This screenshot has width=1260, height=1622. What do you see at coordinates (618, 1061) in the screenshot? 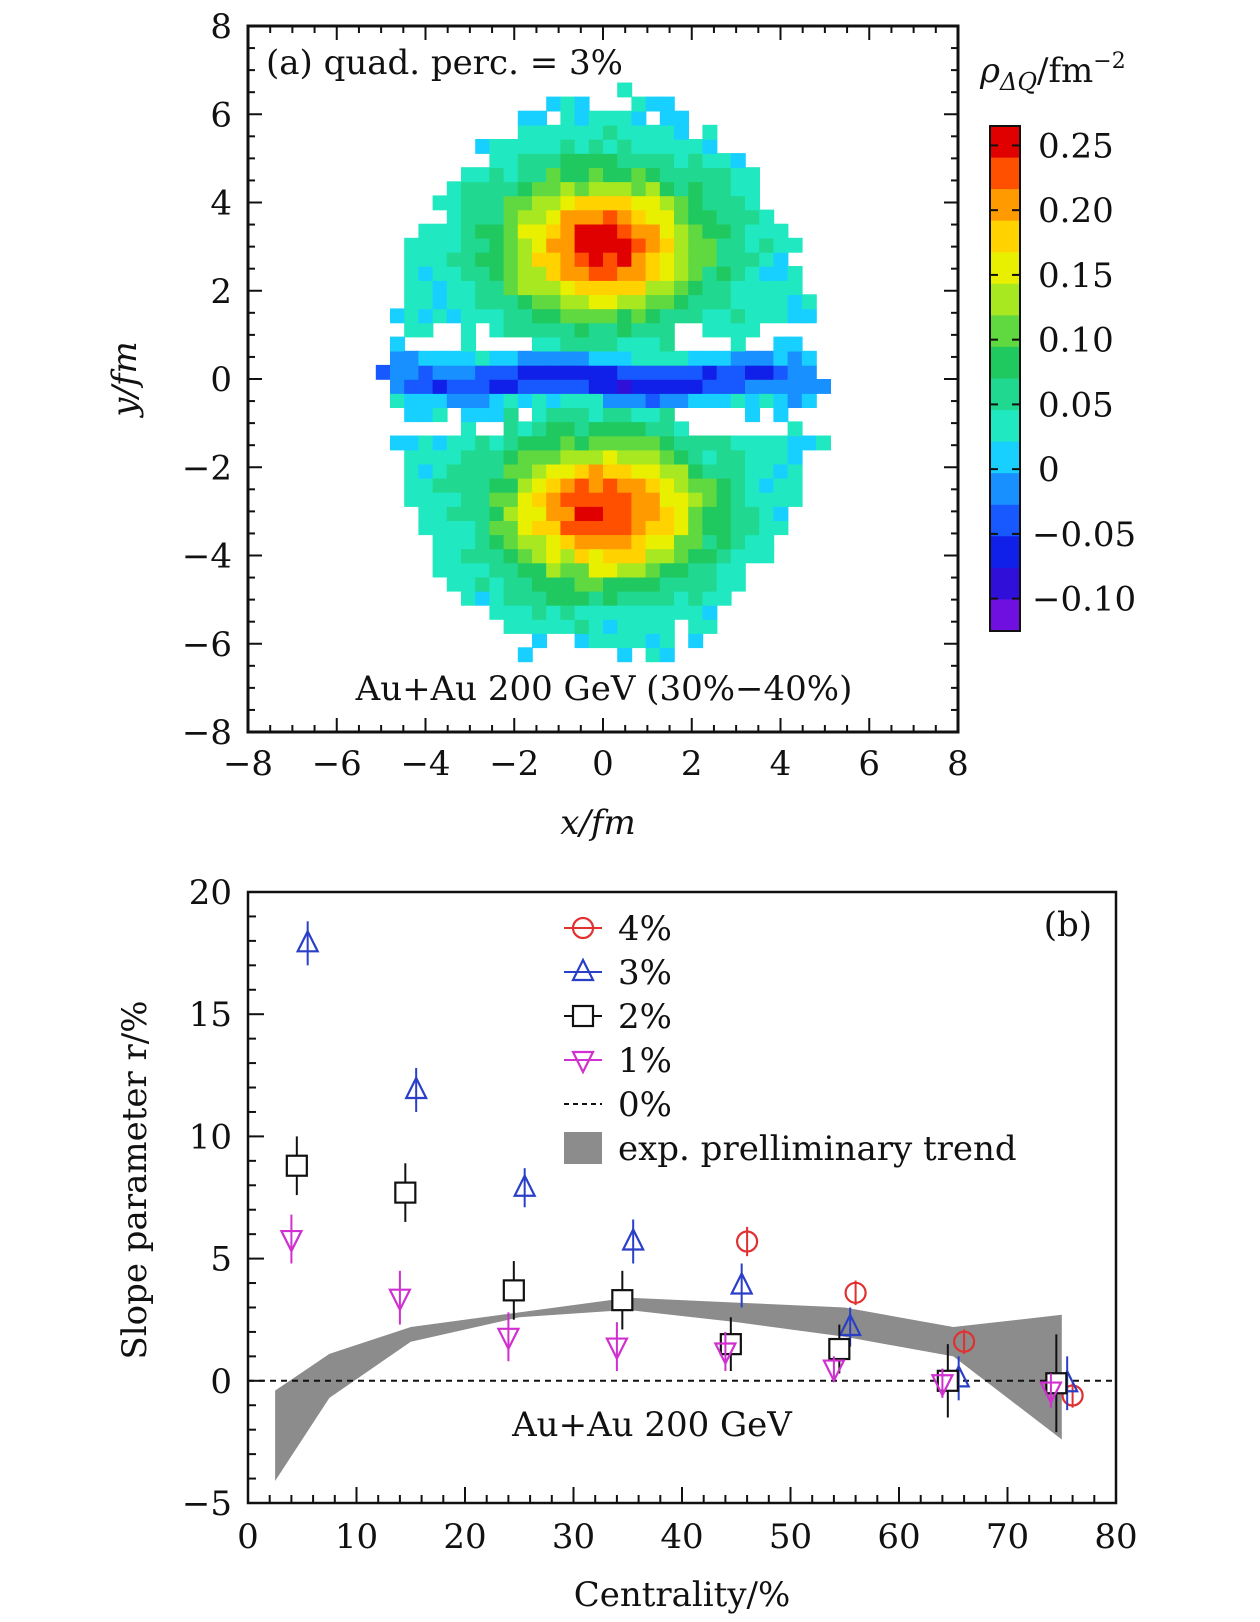
I see `legend-item: 1%` at bounding box center [618, 1061].